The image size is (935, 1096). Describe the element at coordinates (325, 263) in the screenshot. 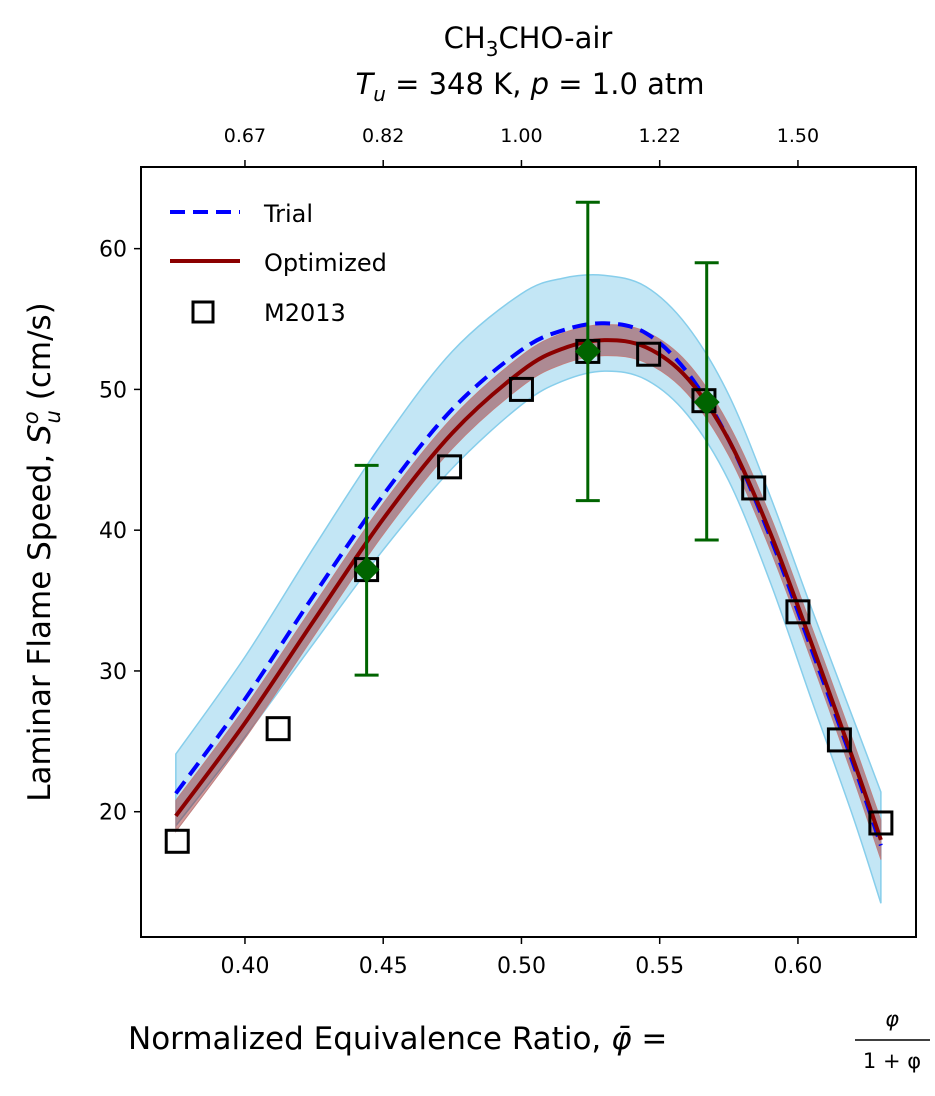

I see `legend-optimized-label: Optimized` at that location.